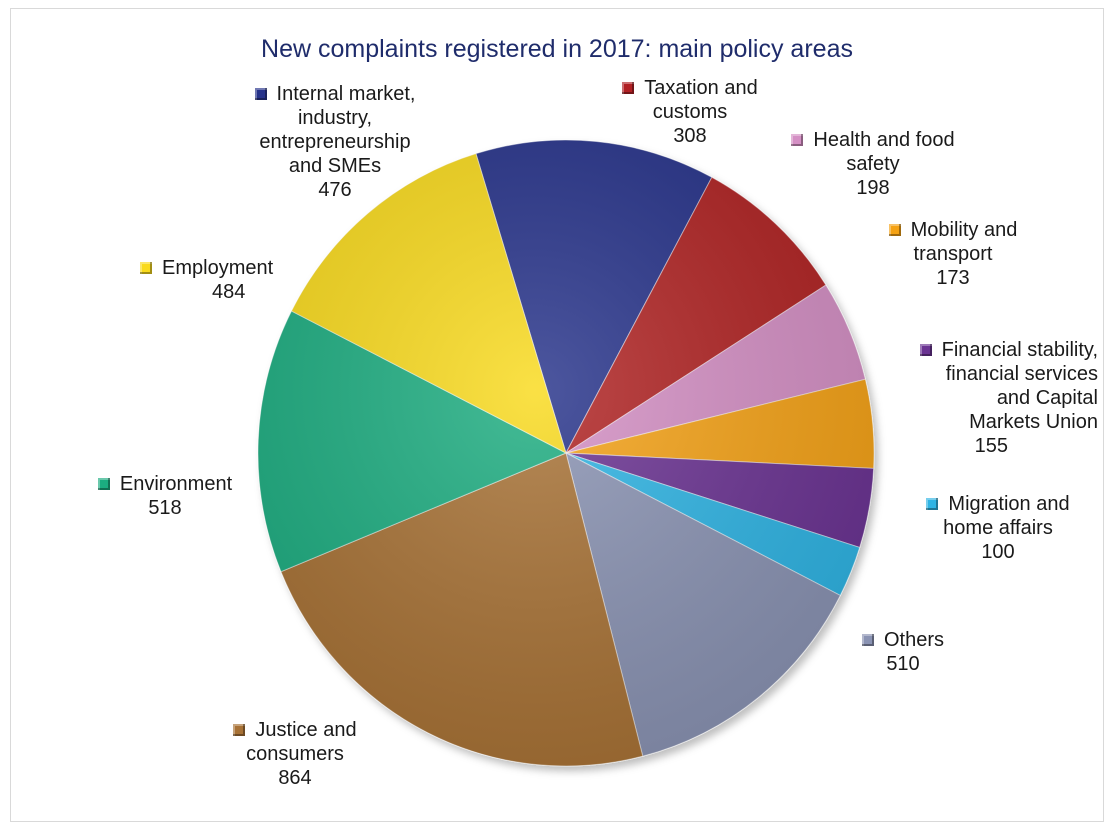  Describe the element at coordinates (884, 140) in the screenshot. I see `slice-label-text: Health and food` at that location.